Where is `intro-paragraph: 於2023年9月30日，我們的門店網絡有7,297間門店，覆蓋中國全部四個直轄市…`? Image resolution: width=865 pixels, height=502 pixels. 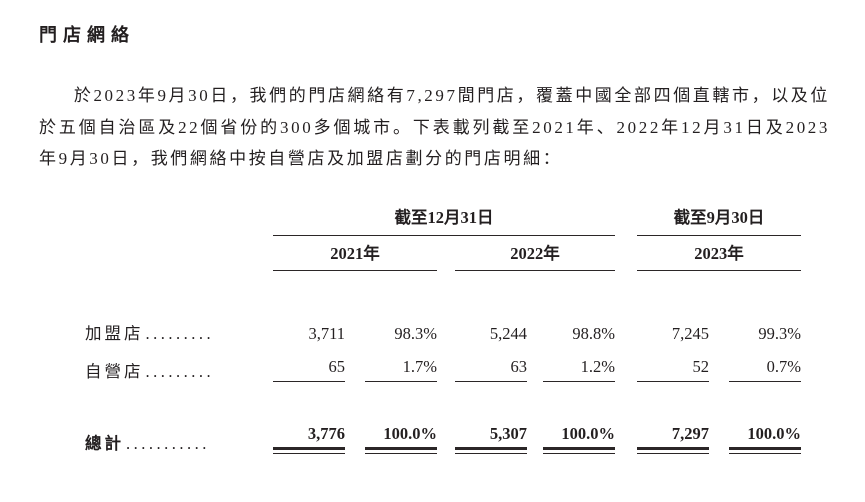
intro-paragraph: 於2023年9月30日，我們的門店網絡有7,297間門店，覆蓋中國全部四個直轄市… is located at coordinates (434, 127).